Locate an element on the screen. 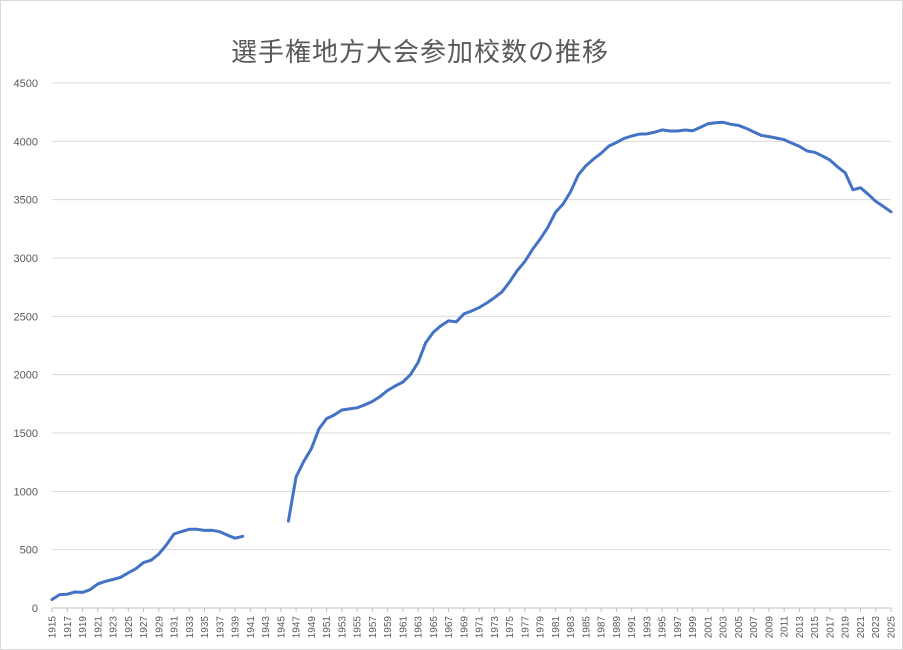  y-axis: 0 500 1000 1500 2000 2500 3000 3500 4000 4500 is located at coordinates (26, 346).